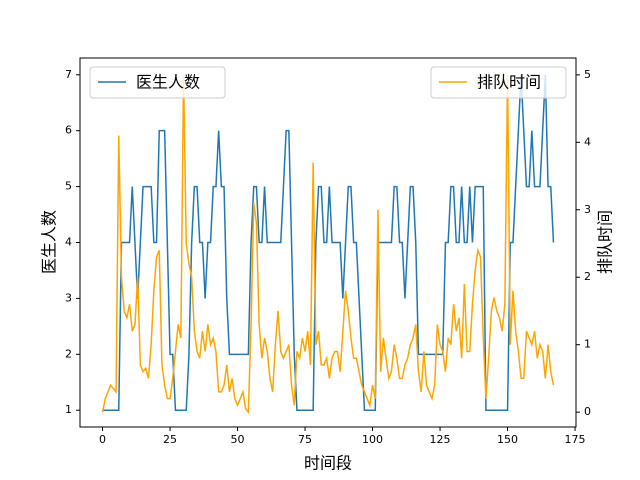  I want to click on x-tick-label: 150, so click(507, 439).